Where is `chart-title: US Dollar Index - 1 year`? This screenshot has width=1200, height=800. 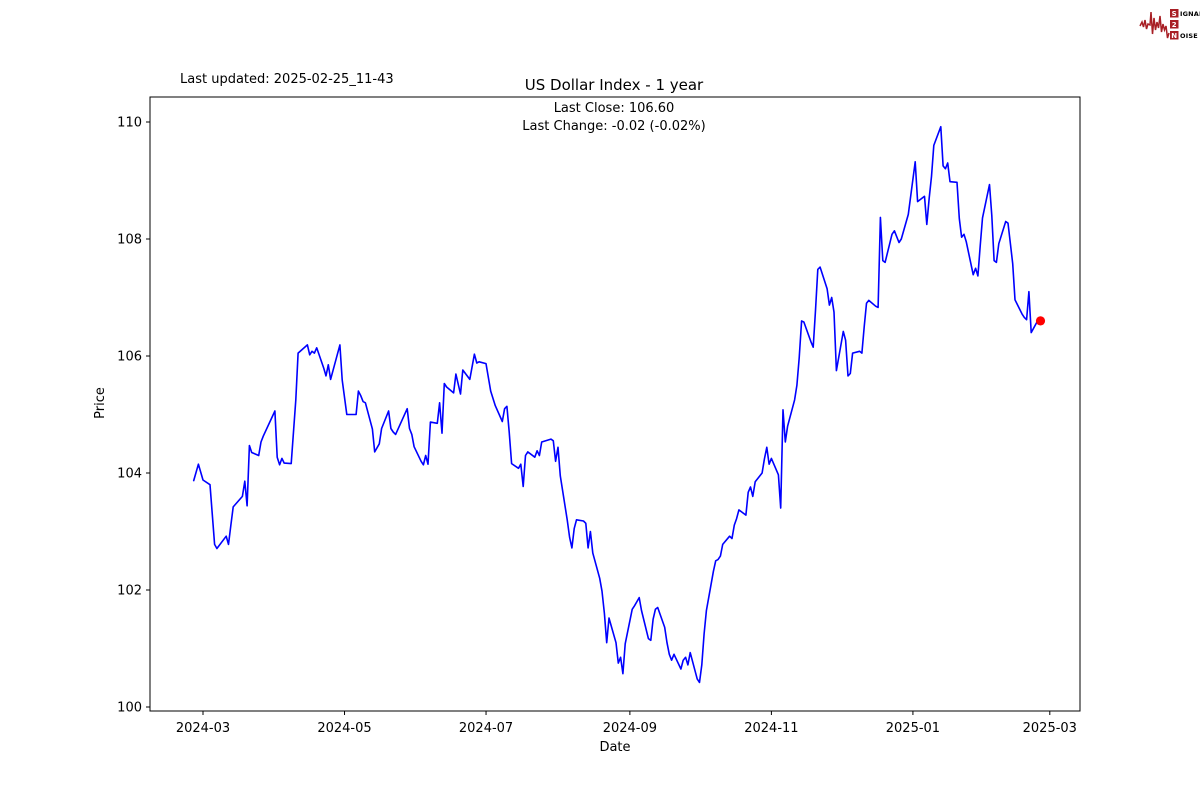
chart-title: US Dollar Index - 1 year is located at coordinates (614, 85).